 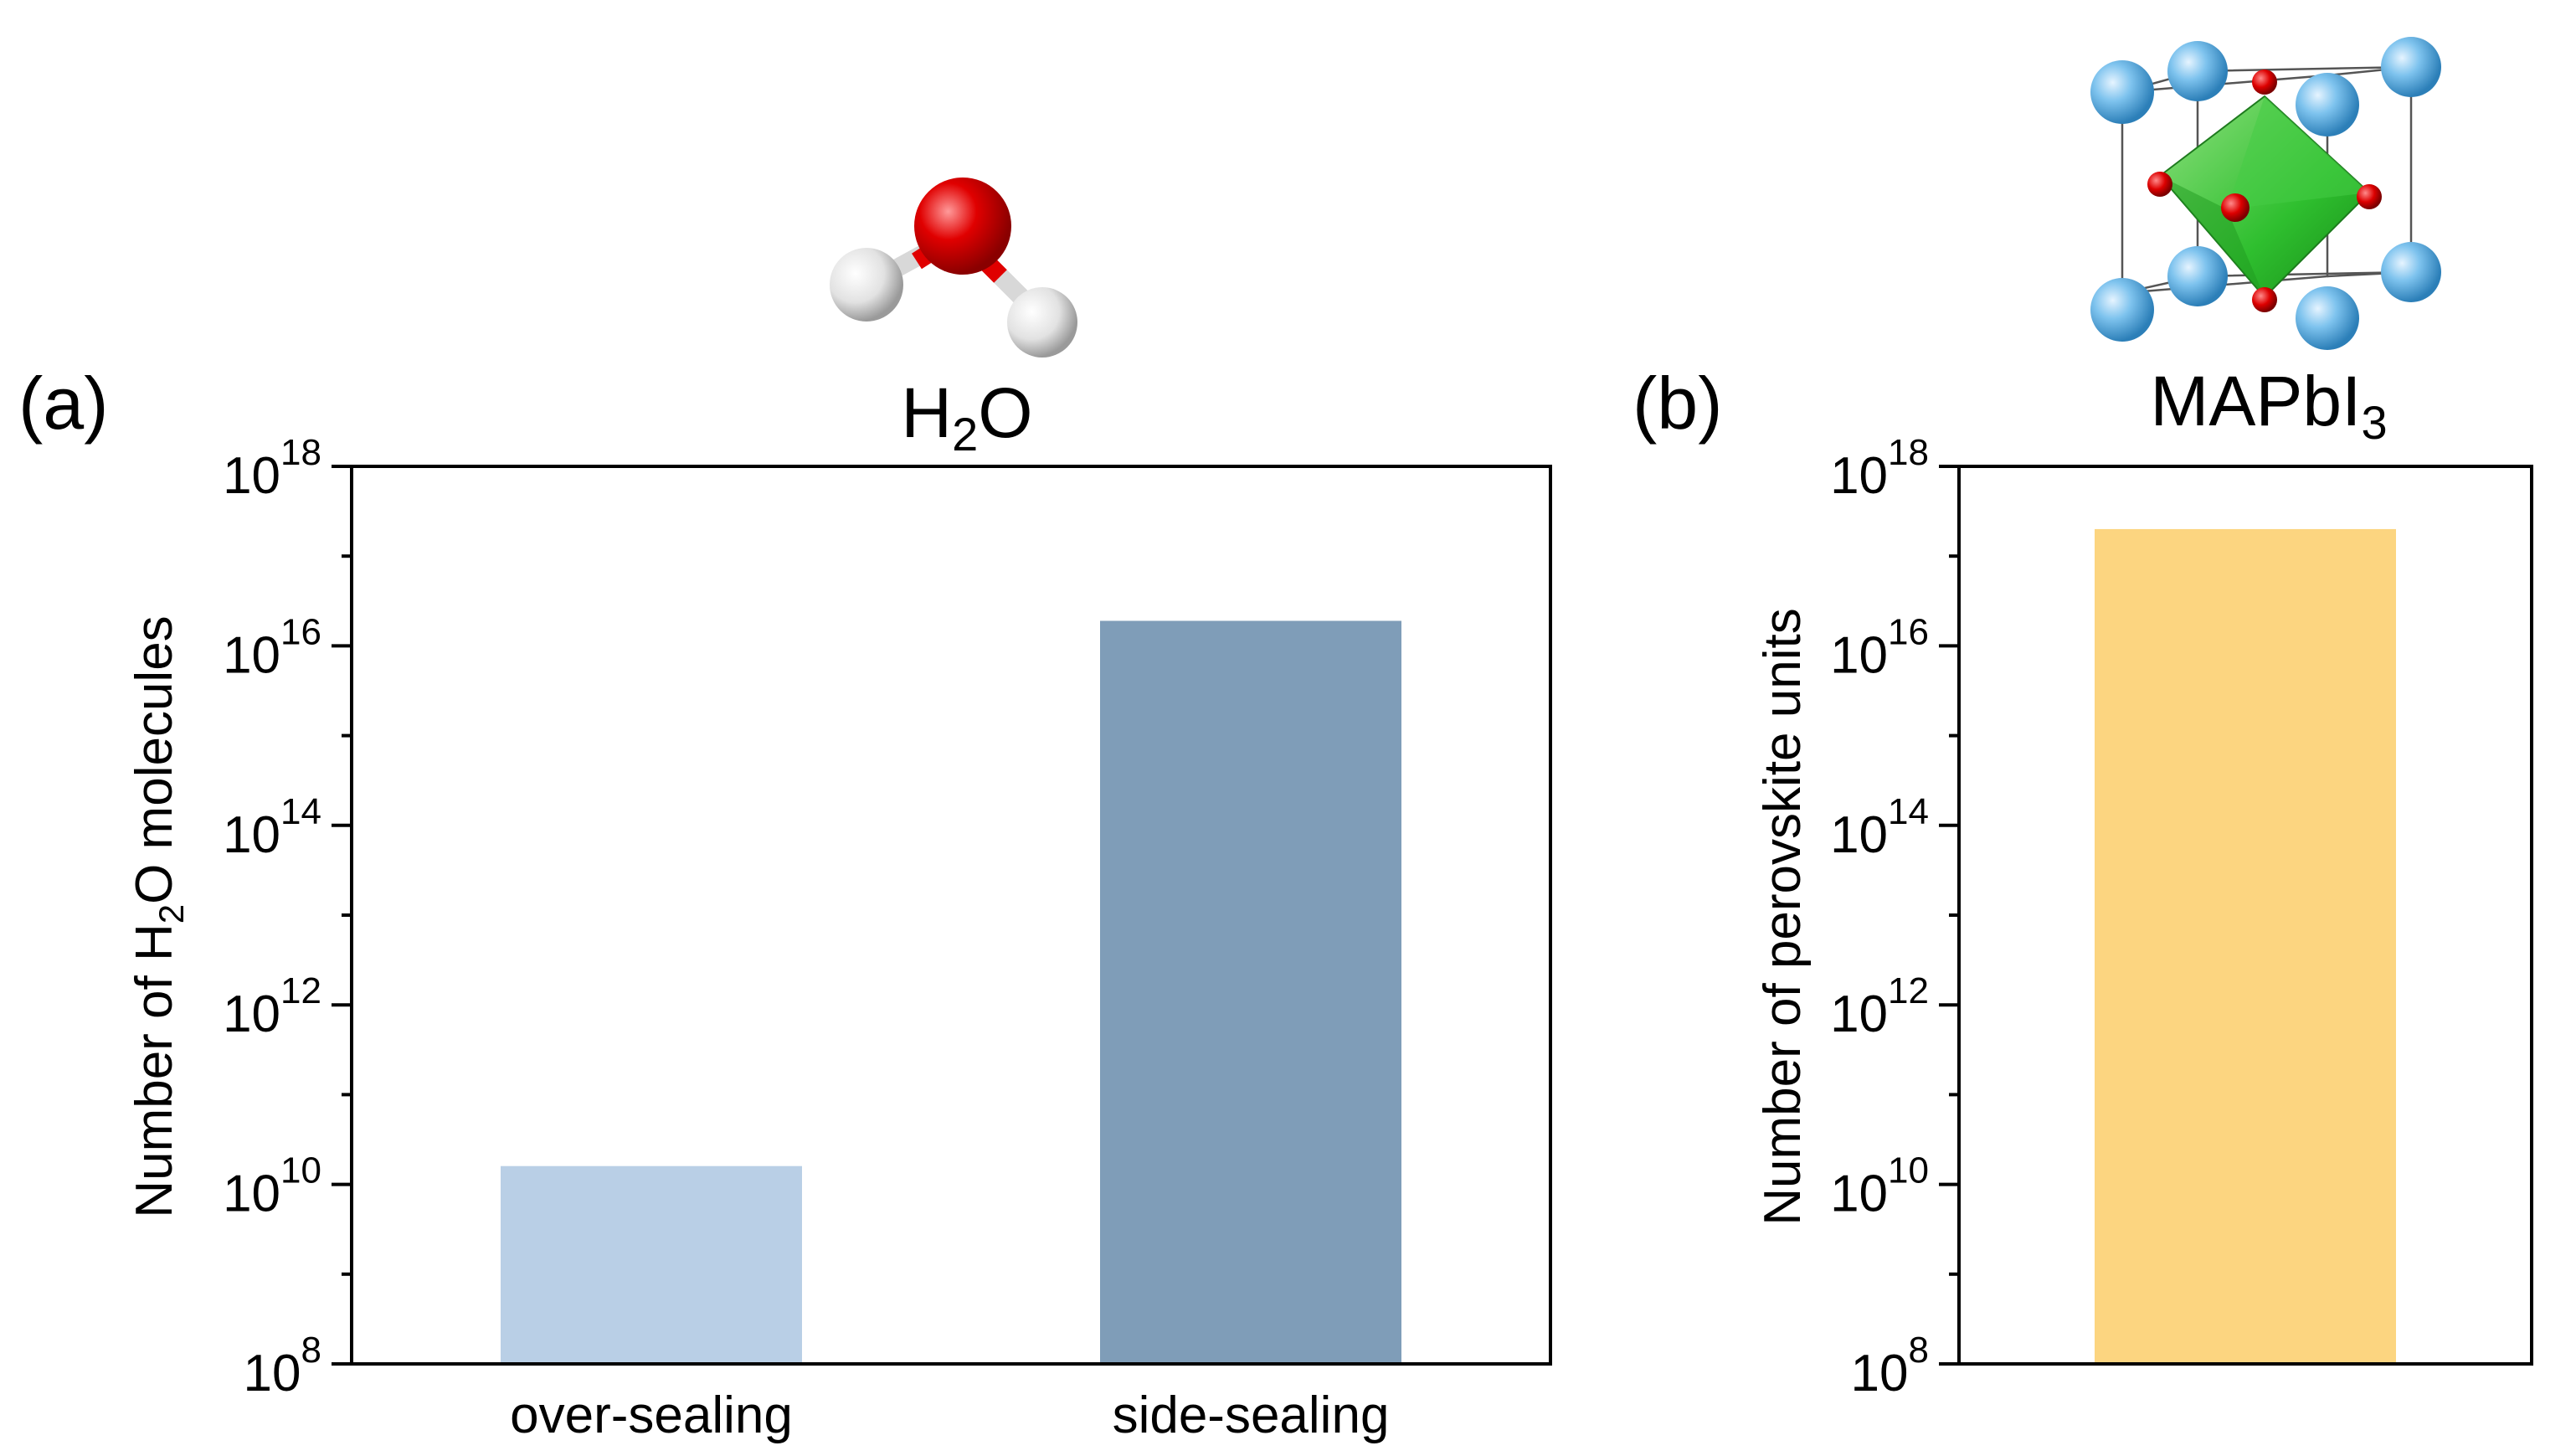 I want to click on bar-side-sealing, so click(x=1250, y=992).